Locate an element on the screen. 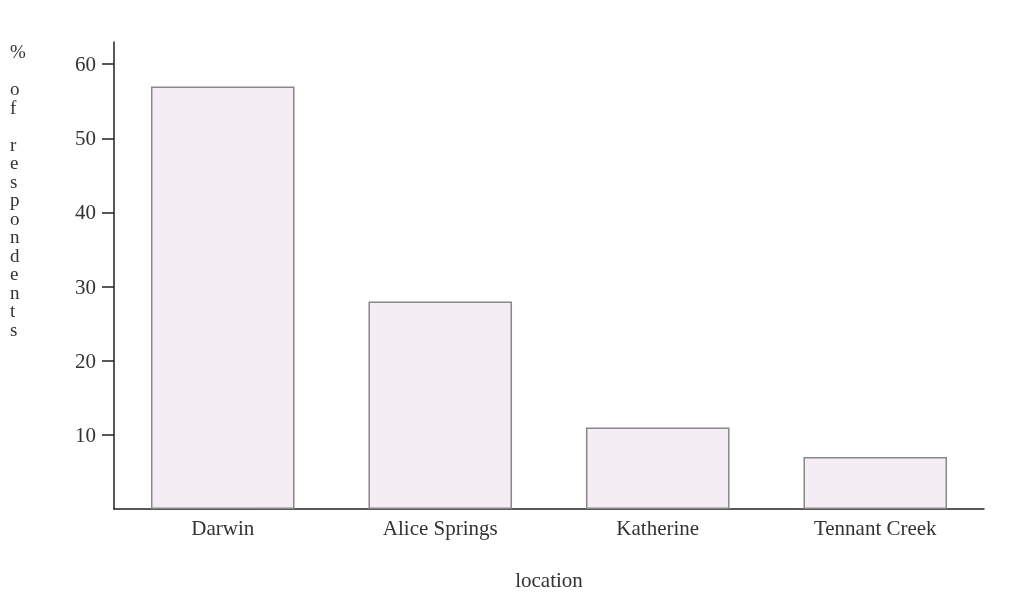 This screenshot has width=1024, height=595. x-axis-title: location is located at coordinates (549, 579).